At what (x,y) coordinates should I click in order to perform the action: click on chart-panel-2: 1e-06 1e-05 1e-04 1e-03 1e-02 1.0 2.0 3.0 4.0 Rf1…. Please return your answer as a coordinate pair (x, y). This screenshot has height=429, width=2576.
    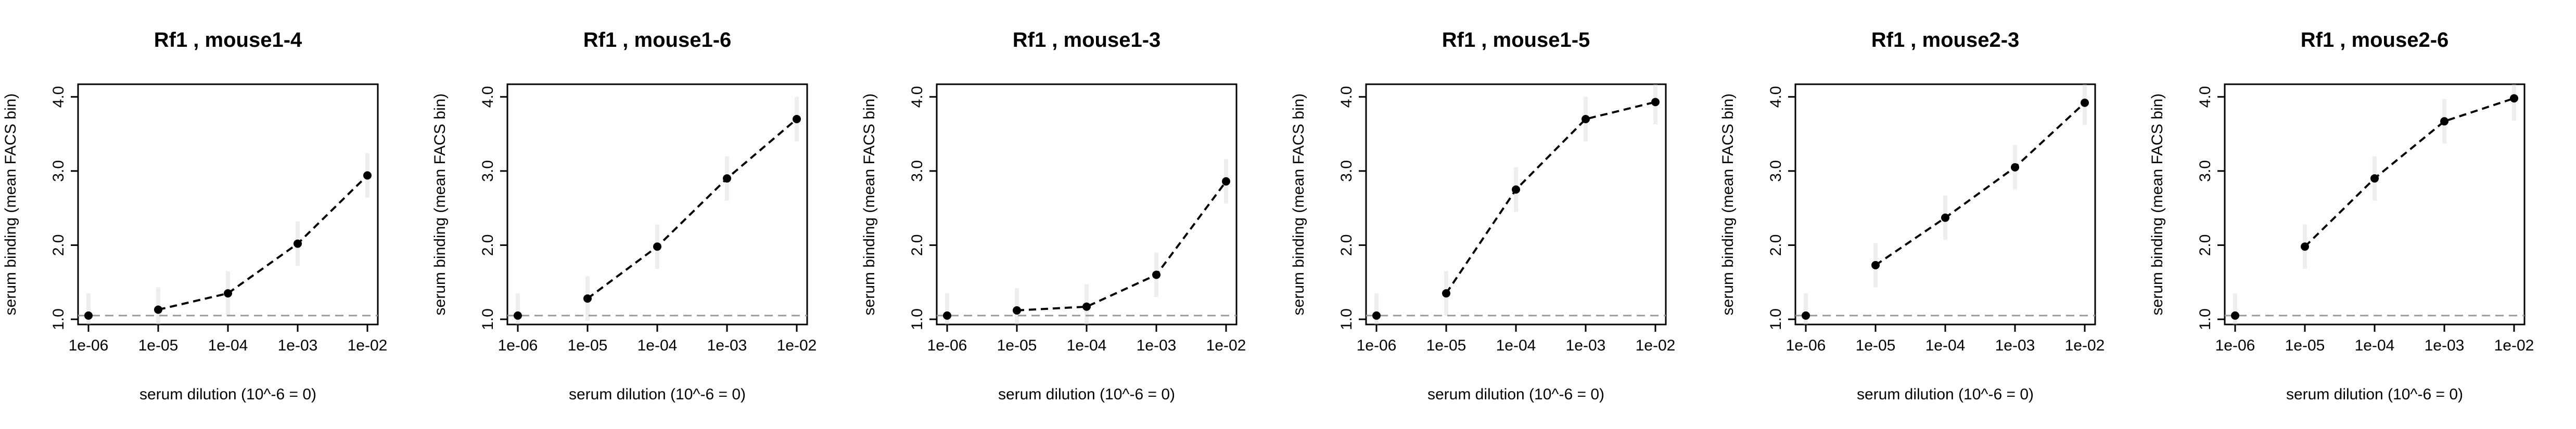
    Looking at the image, I should click on (624, 216).